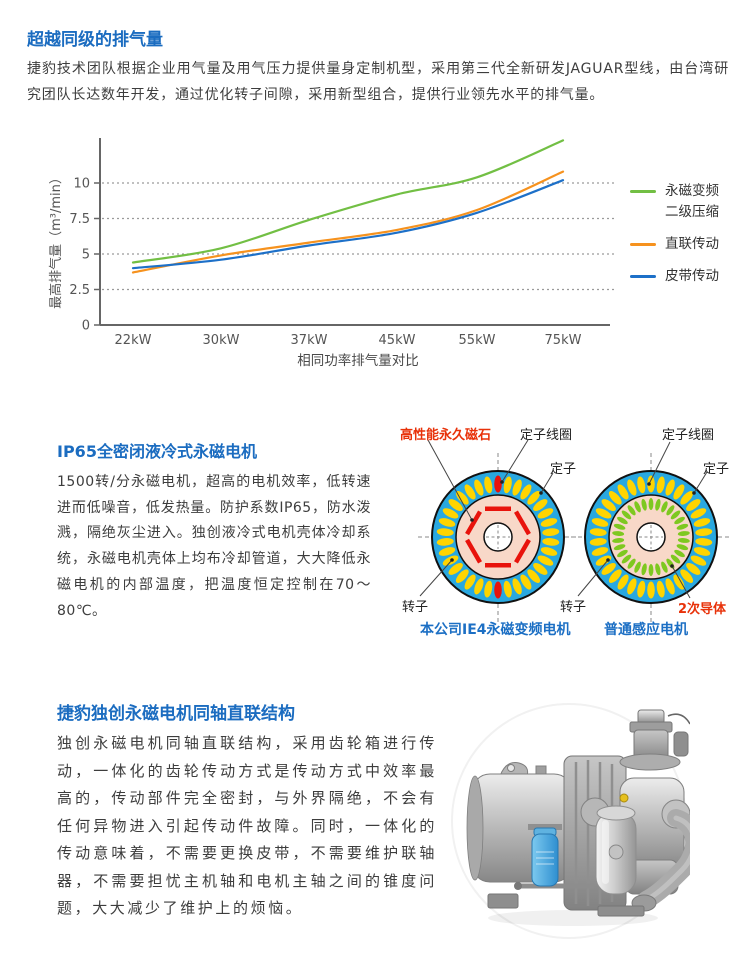  Describe the element at coordinates (446, 435) in the screenshot. I see `label-permanent-magnet: 高性能永久磁石` at that location.